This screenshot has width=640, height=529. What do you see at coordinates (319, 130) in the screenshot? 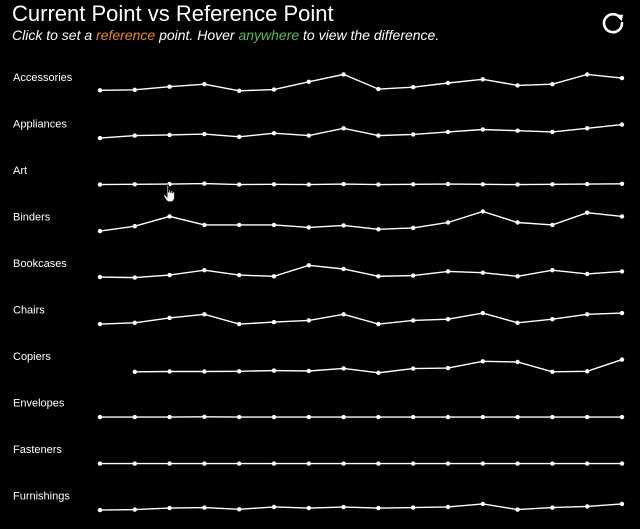
I see `series-row-appliances: Appliances` at bounding box center [319, 130].